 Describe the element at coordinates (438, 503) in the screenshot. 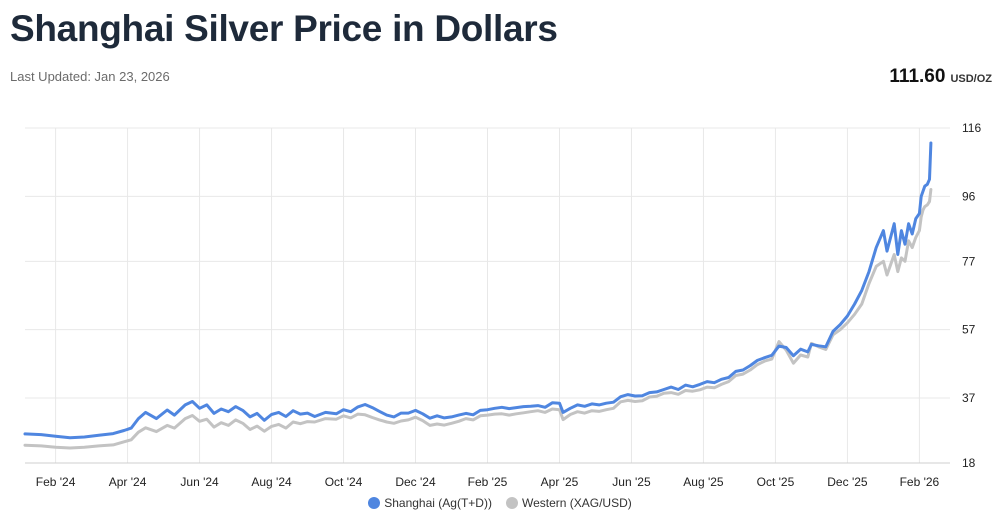

I see `legend-label-shanghai: Shanghai (Ag(T+D))` at that location.